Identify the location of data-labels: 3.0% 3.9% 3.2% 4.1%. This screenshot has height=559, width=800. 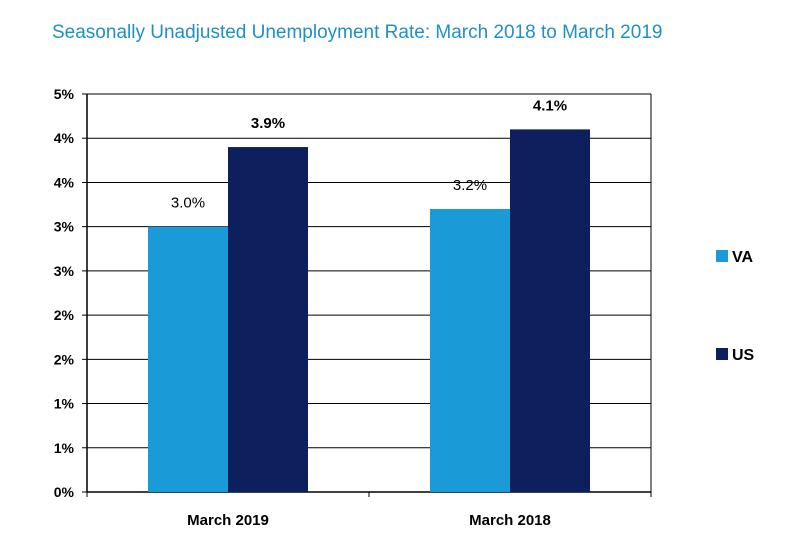
(369, 154).